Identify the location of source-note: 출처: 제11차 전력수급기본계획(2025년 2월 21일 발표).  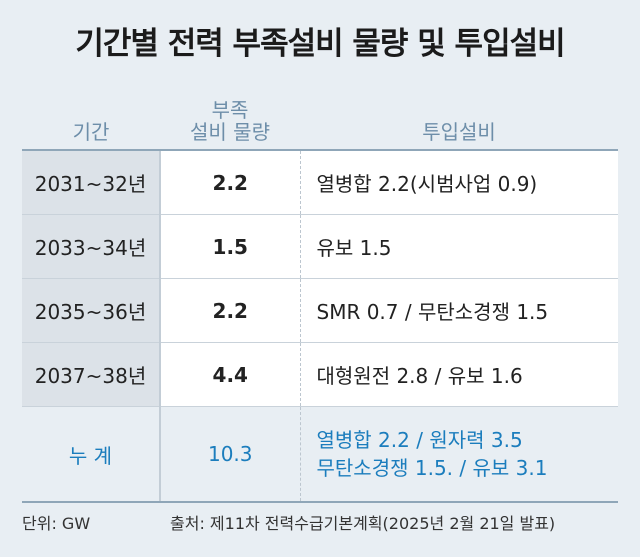
(363, 523).